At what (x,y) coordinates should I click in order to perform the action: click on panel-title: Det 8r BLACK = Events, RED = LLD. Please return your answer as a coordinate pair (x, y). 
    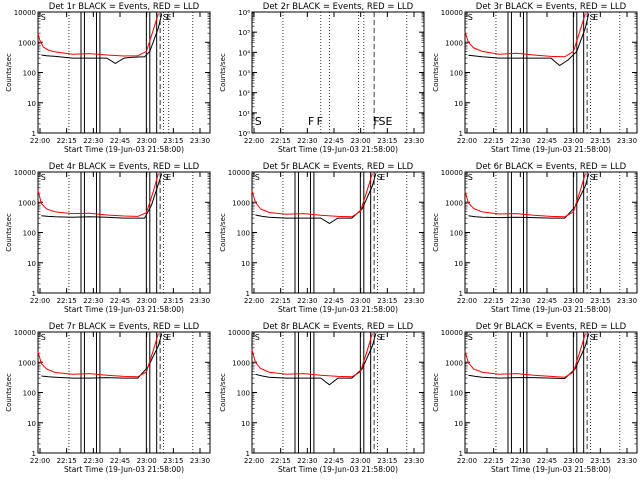
    Looking at the image, I should click on (338, 327).